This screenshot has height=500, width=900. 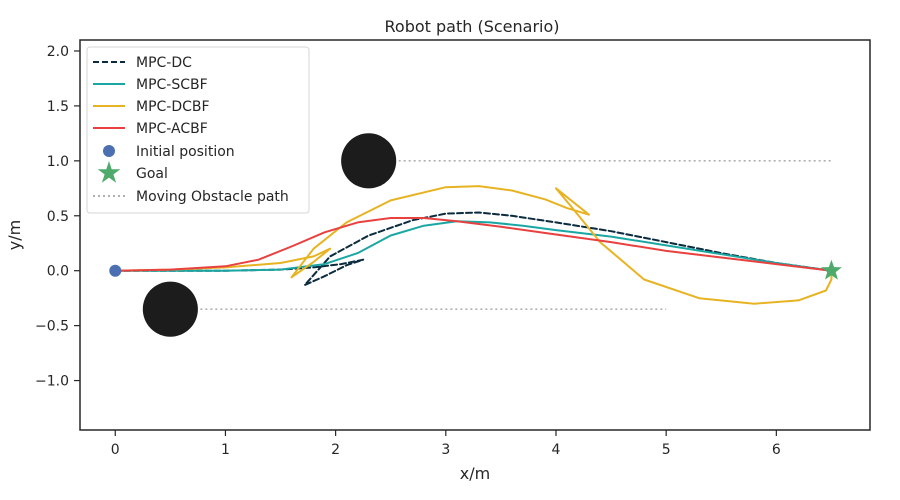 I want to click on goal-marker, so click(x=831, y=269).